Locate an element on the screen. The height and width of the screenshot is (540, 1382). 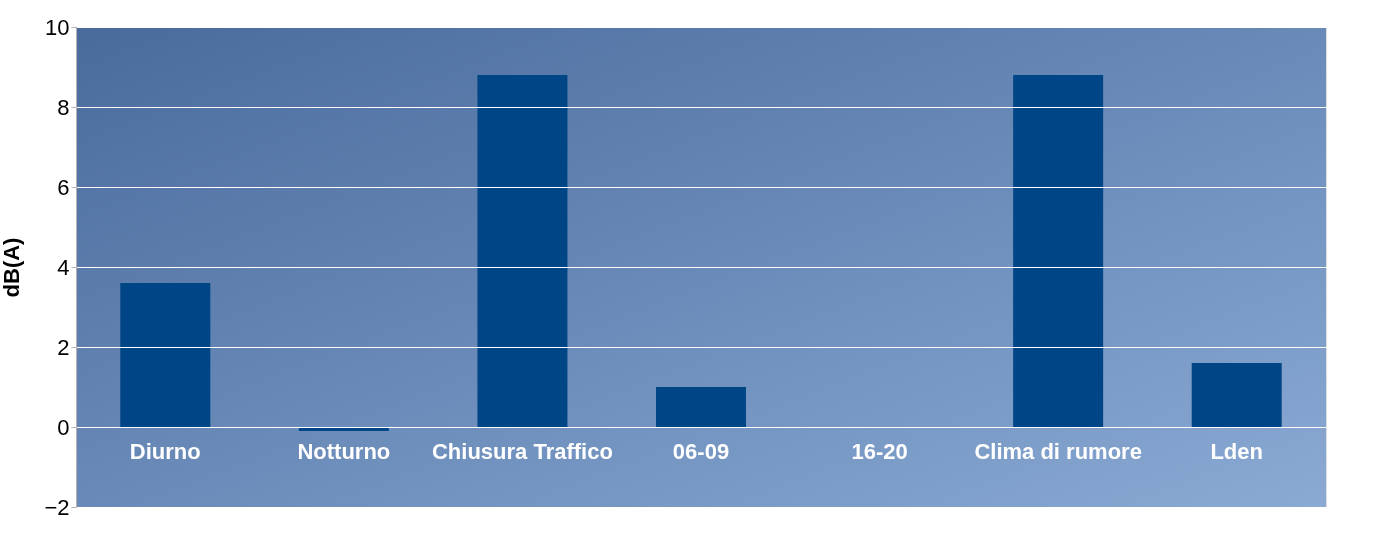
y-axis-title: dB(A) is located at coordinates (12, 267).